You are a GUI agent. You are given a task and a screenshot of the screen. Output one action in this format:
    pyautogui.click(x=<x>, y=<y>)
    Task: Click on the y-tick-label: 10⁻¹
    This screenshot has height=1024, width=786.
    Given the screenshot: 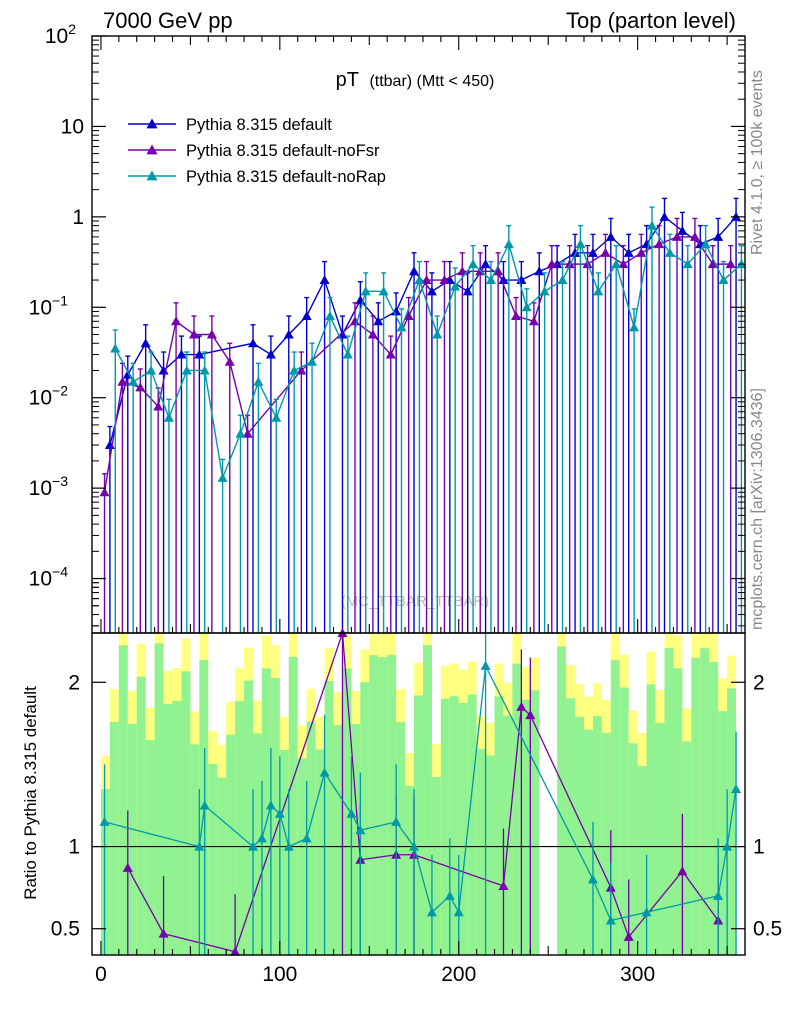 What is the action you would take?
    pyautogui.click(x=49, y=305)
    